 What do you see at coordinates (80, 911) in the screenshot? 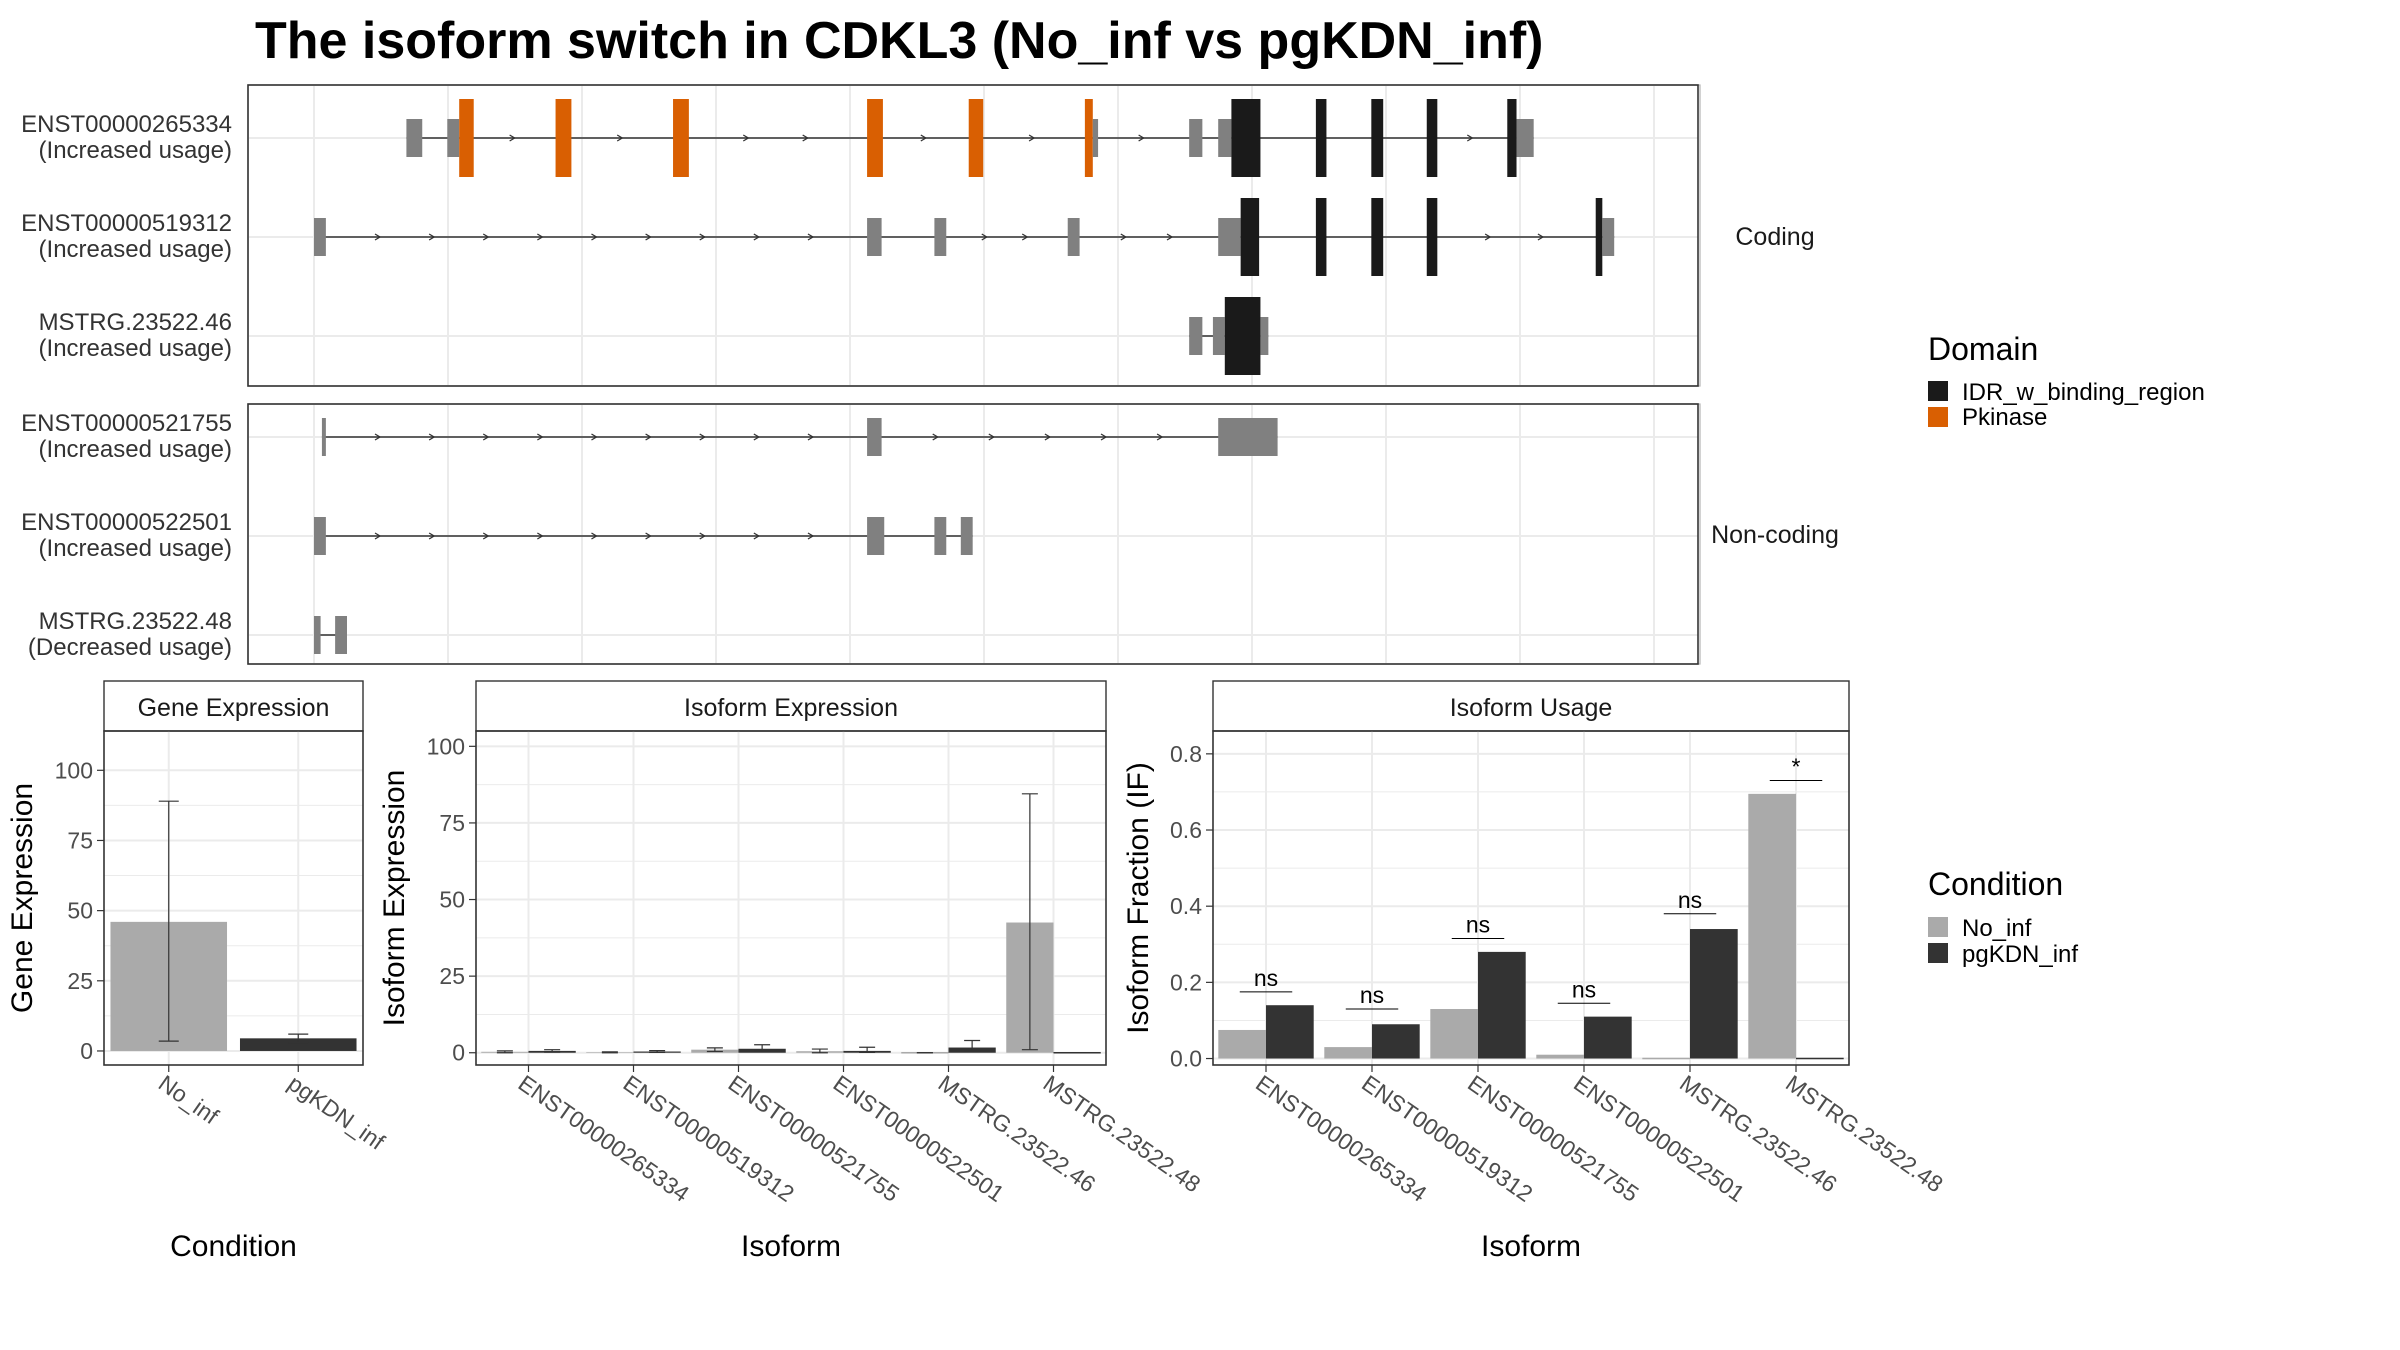
I see `y-tick-label: 50` at bounding box center [80, 911].